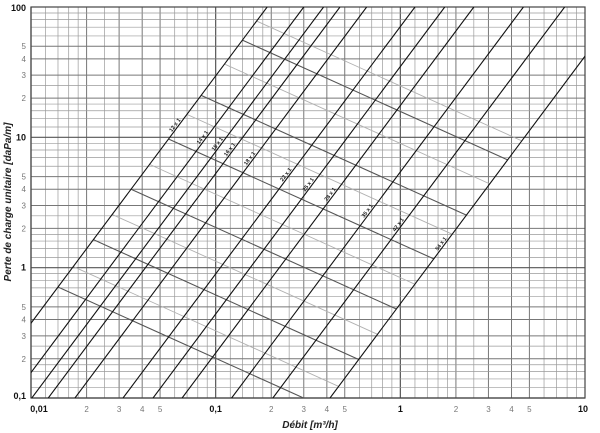 Image resolution: width=600 pixels, height=433 pixels. What do you see at coordinates (215, 409) in the screenshot?
I see `x-tick-label: 0,1` at bounding box center [215, 409].